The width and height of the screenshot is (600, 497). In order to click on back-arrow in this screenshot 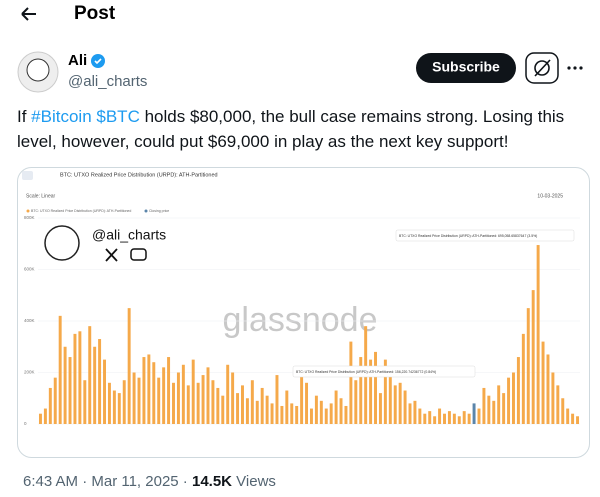, I will do `click(28, 14)`.